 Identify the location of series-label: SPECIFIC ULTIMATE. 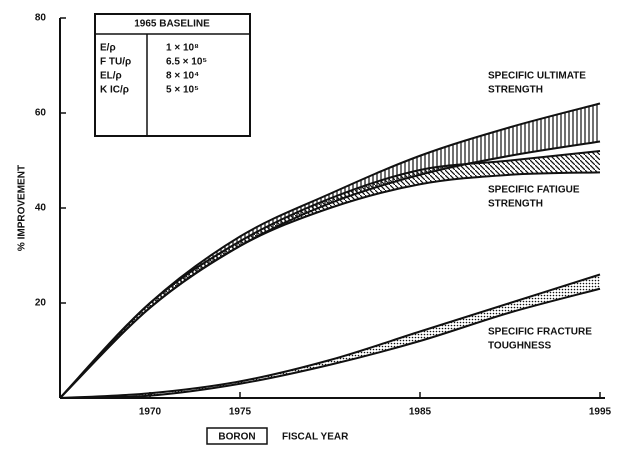
(537, 76).